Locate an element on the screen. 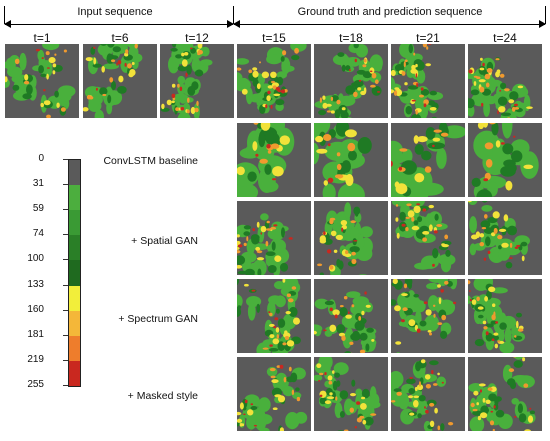 This screenshot has width=550, height=441. colorbar-tick-100: 100 is located at coordinates (35, 259).